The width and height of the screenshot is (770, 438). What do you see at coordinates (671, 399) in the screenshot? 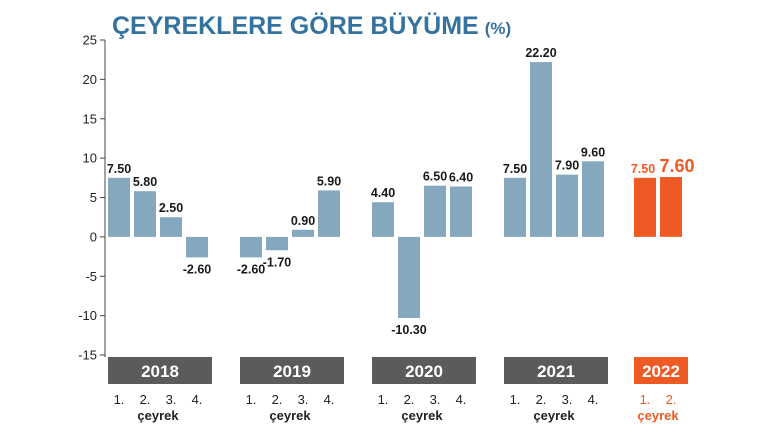
I see `quarter-label-2022-q2: 2.` at bounding box center [671, 399].